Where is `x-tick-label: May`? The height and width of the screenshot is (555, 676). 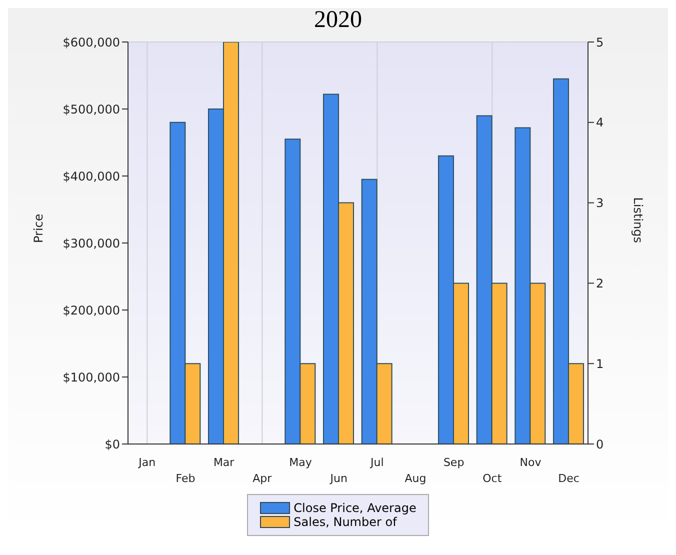 x-tick-label: May is located at coordinates (300, 462).